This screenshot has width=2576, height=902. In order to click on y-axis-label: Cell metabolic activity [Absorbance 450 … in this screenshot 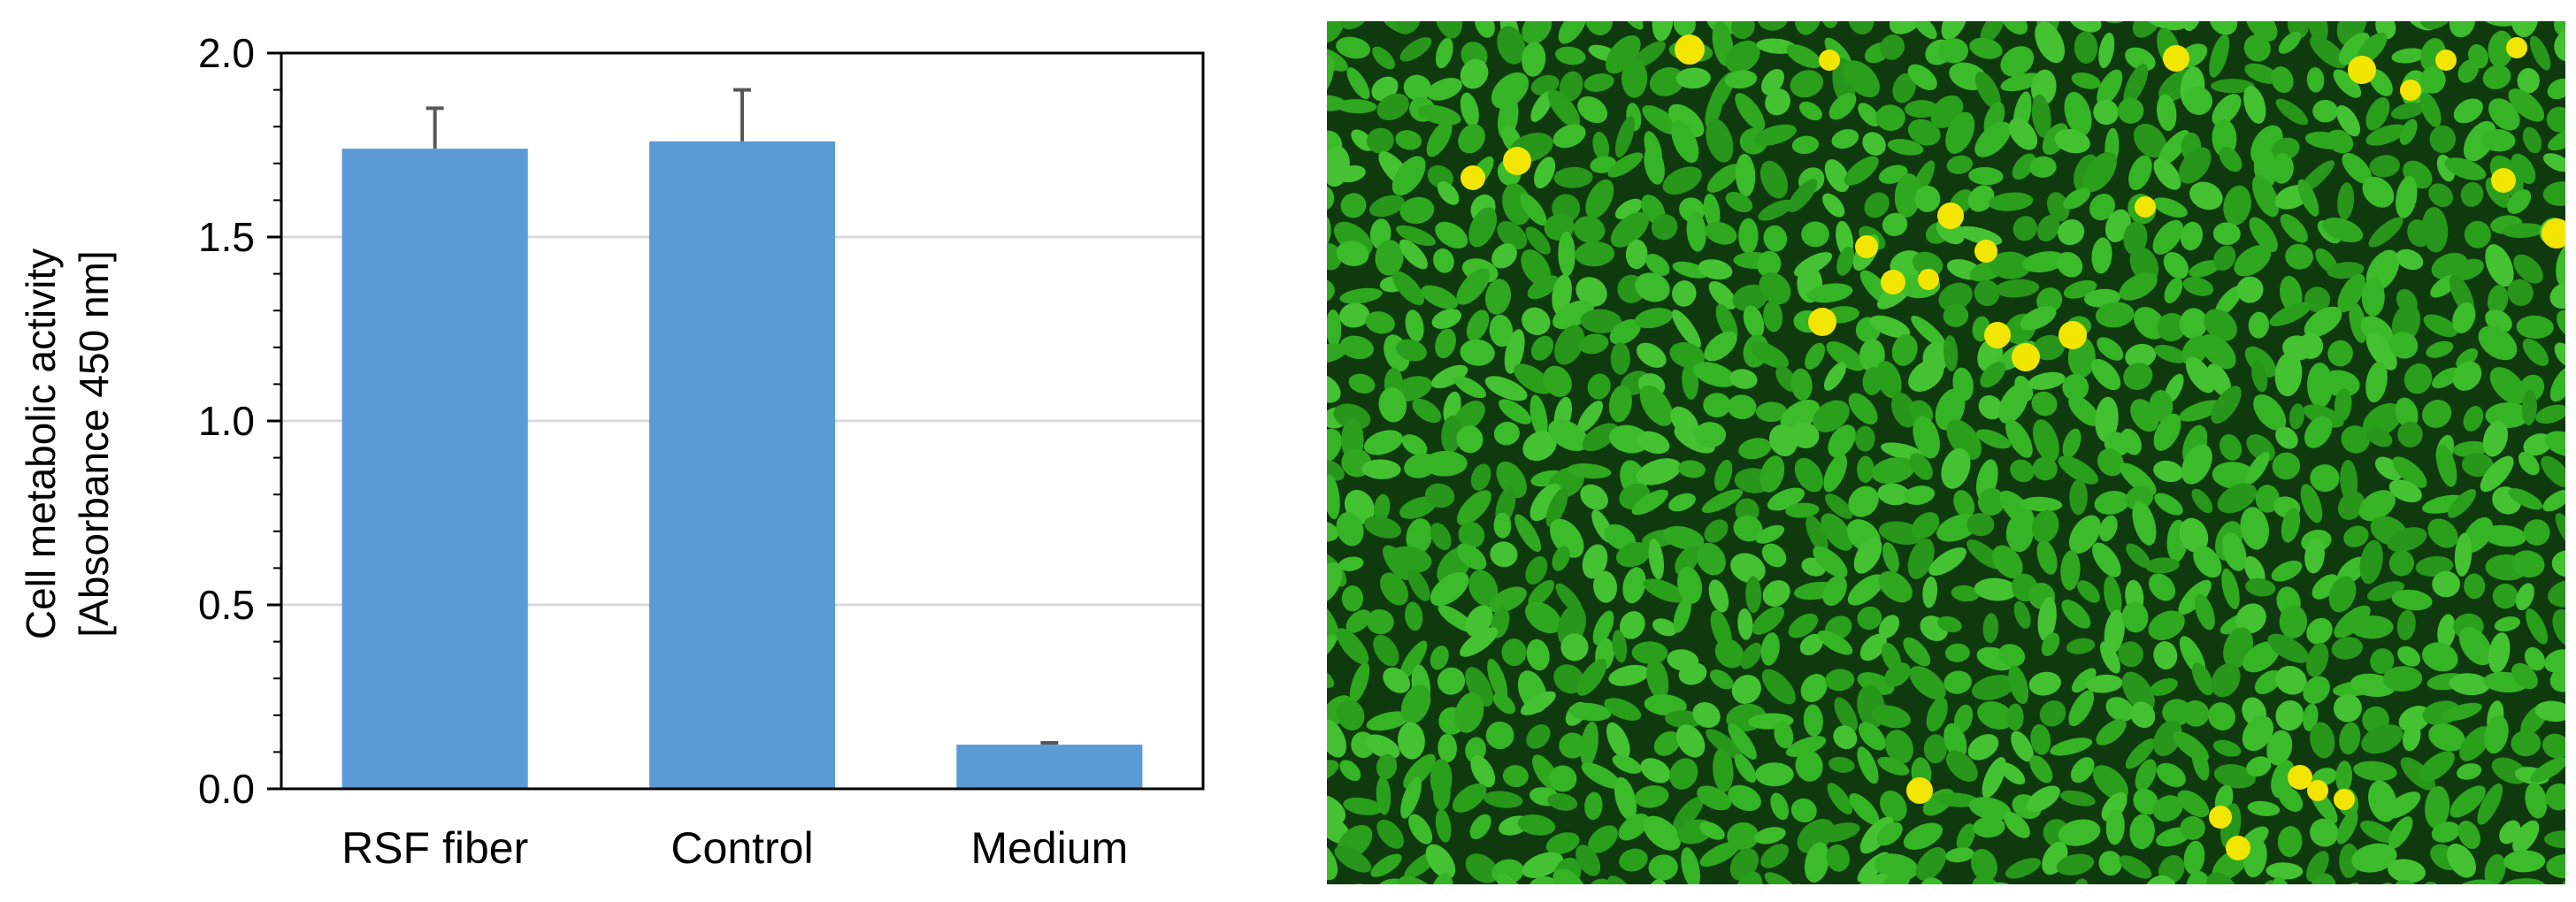, I will do `click(67, 443)`.